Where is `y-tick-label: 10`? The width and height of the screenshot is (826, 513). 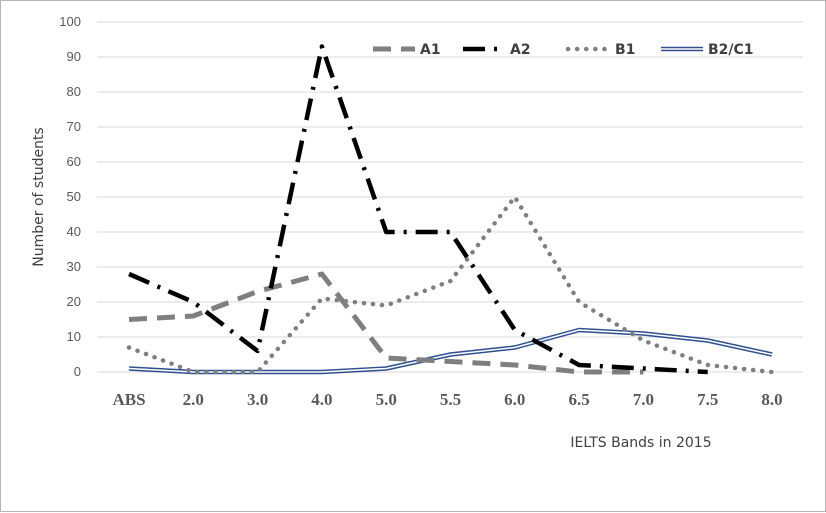 y-tick-label: 10 is located at coordinates (74, 336).